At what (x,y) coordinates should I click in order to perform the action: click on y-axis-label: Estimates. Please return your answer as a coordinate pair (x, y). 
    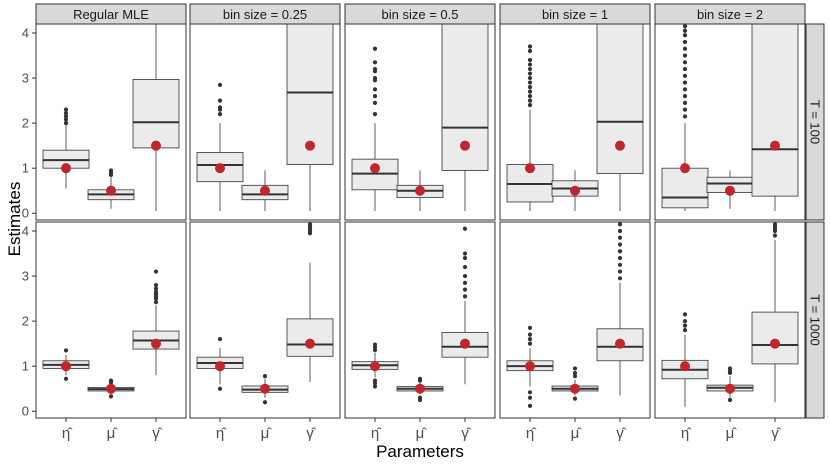
    Looking at the image, I should click on (14, 219).